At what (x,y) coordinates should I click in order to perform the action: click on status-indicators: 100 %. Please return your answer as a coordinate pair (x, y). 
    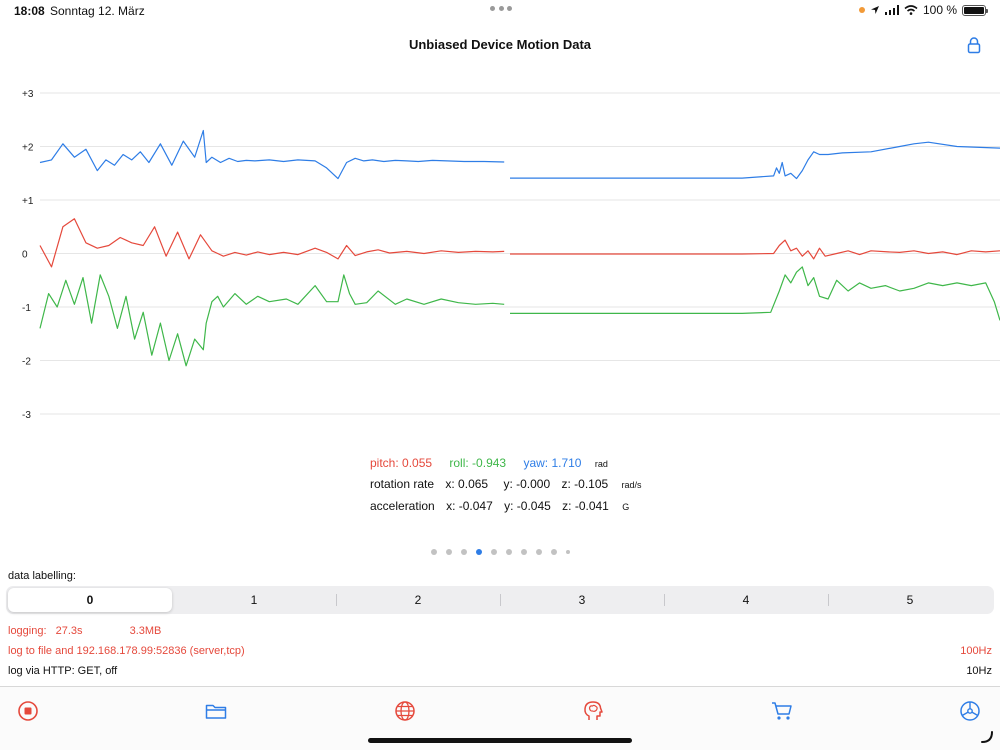
    Looking at the image, I should click on (923, 10).